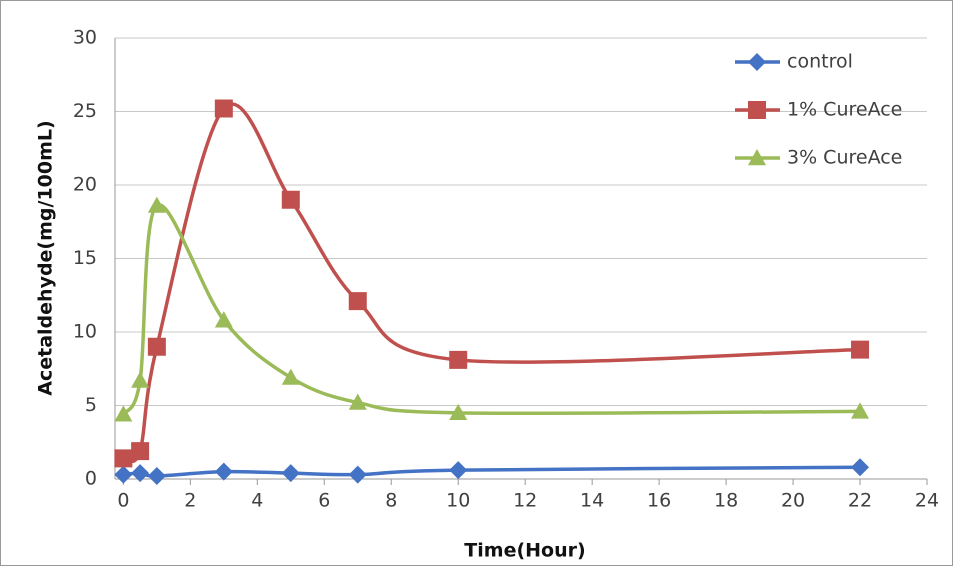 The height and width of the screenshot is (566, 953). Describe the element at coordinates (257, 501) in the screenshot. I see `x-tick-label: 4` at that location.